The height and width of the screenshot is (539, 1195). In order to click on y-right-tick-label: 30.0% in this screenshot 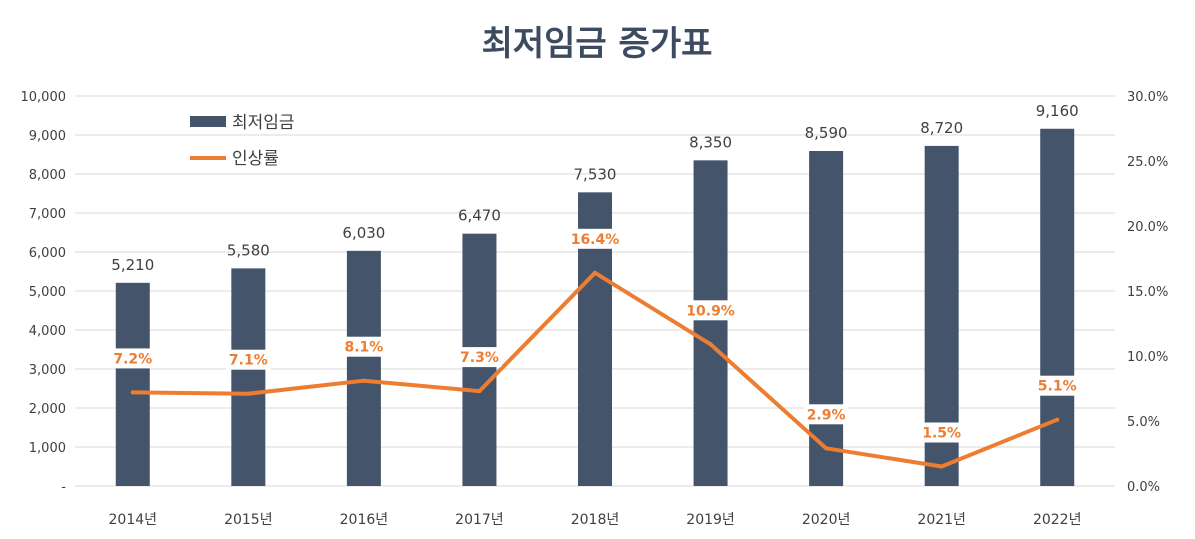, I will do `click(1147, 97)`.